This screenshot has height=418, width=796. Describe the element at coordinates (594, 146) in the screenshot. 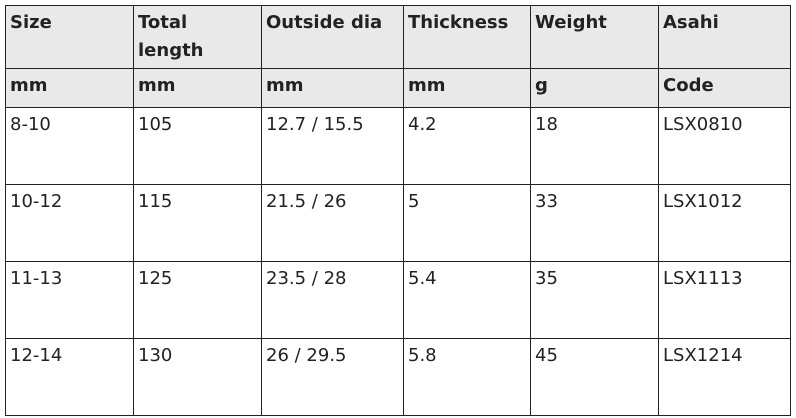

I see `data-row-cell: 18` at that location.